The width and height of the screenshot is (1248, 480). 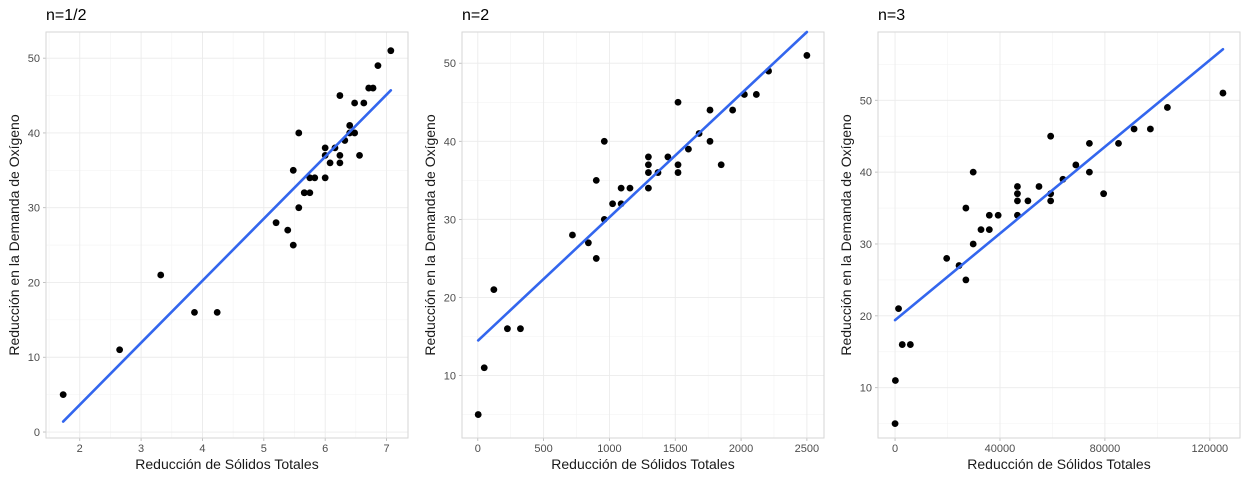 What do you see at coordinates (478, 449) in the screenshot?
I see `x-tick-label: 0` at bounding box center [478, 449].